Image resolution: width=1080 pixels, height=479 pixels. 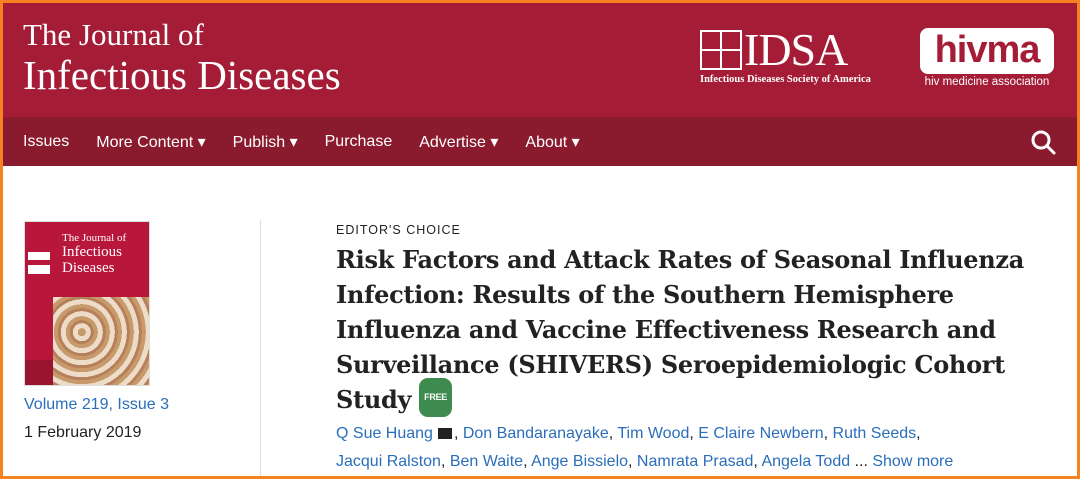 What do you see at coordinates (101, 341) in the screenshot?
I see `cover-micrograph` at bounding box center [101, 341].